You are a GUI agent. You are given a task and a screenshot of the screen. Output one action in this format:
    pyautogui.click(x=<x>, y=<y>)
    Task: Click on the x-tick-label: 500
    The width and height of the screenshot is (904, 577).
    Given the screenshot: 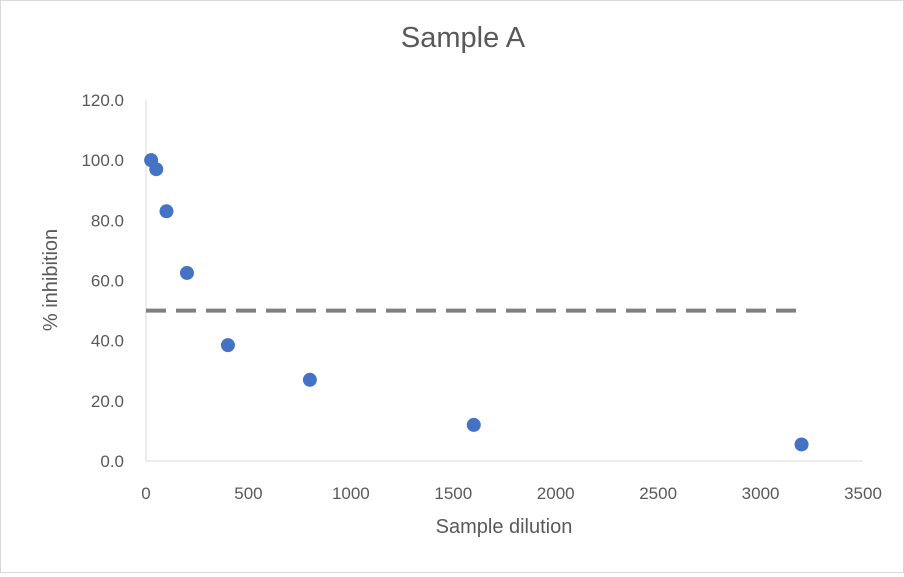 What is the action you would take?
    pyautogui.click(x=248, y=493)
    